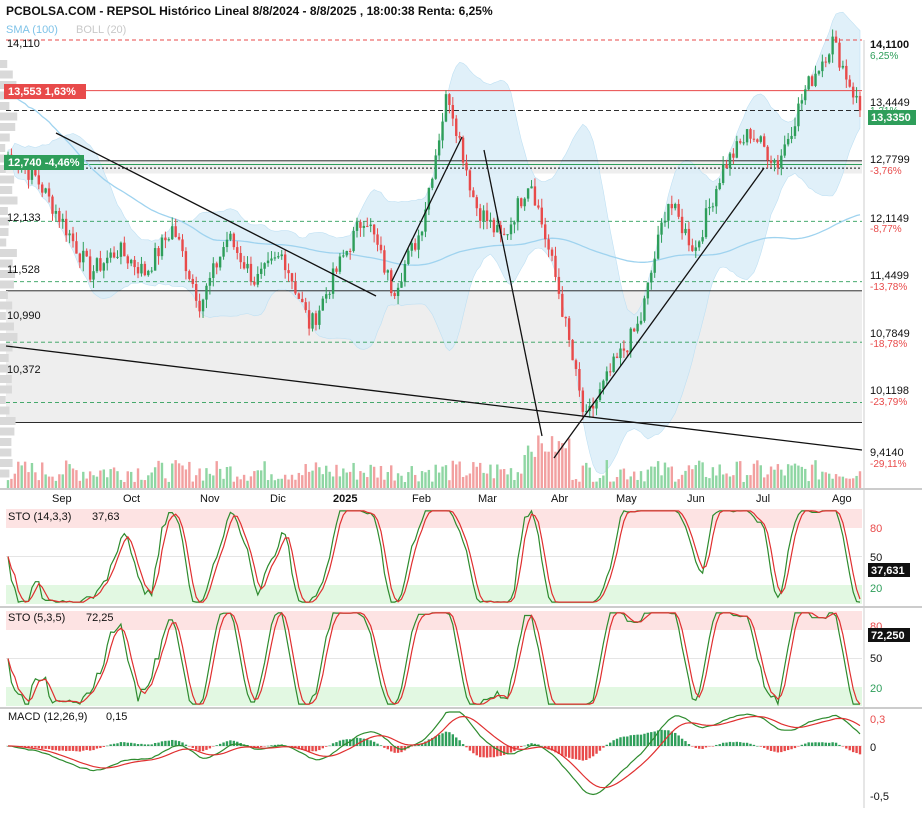  I want to click on month-label: Feb, so click(421, 499).